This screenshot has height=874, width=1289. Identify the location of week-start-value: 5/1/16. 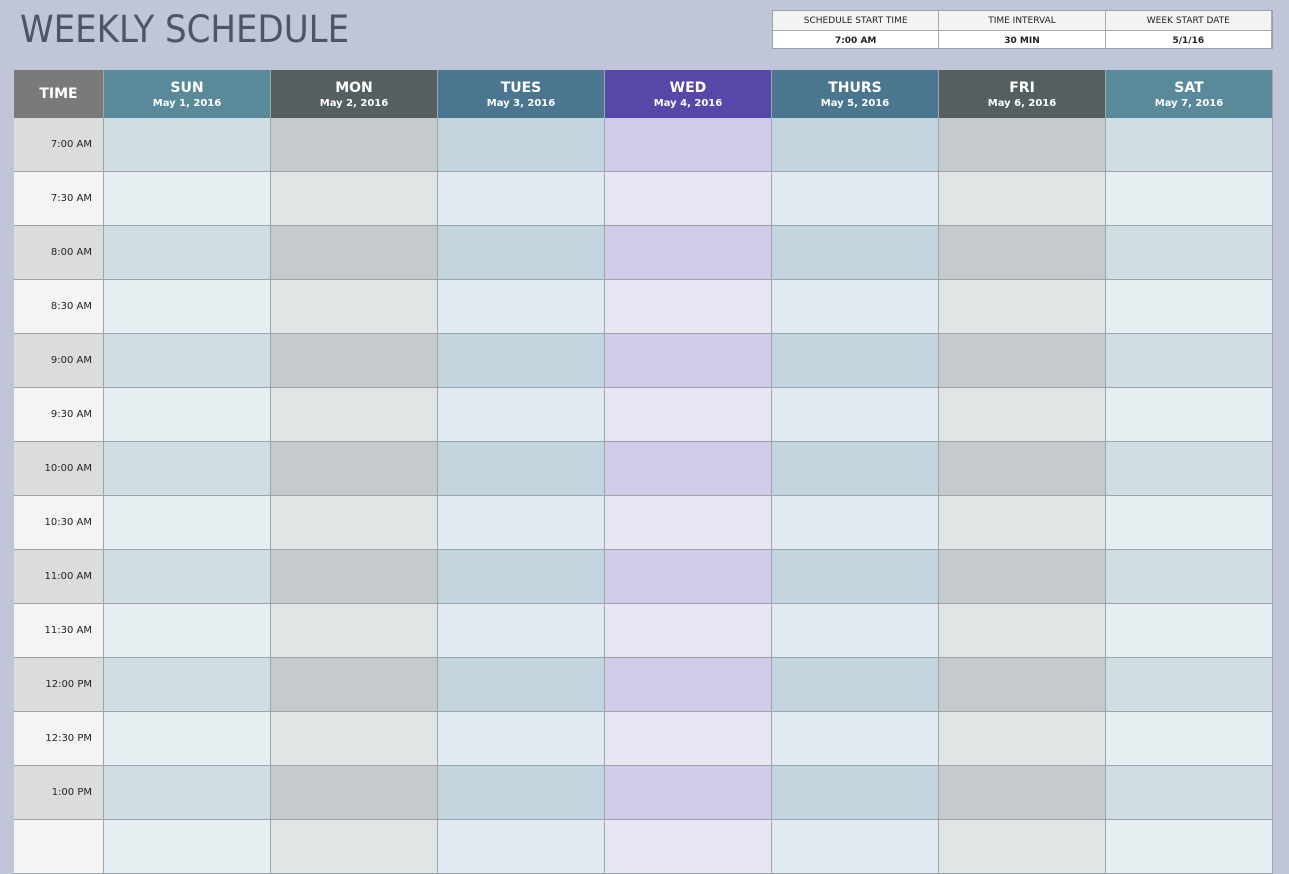
(1189, 40).